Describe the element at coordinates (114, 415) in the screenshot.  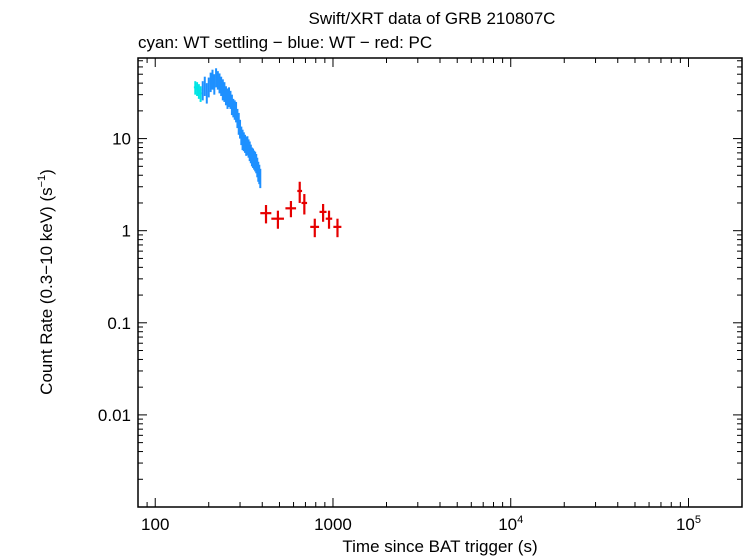
I see `y-tick-label: 0.01` at that location.